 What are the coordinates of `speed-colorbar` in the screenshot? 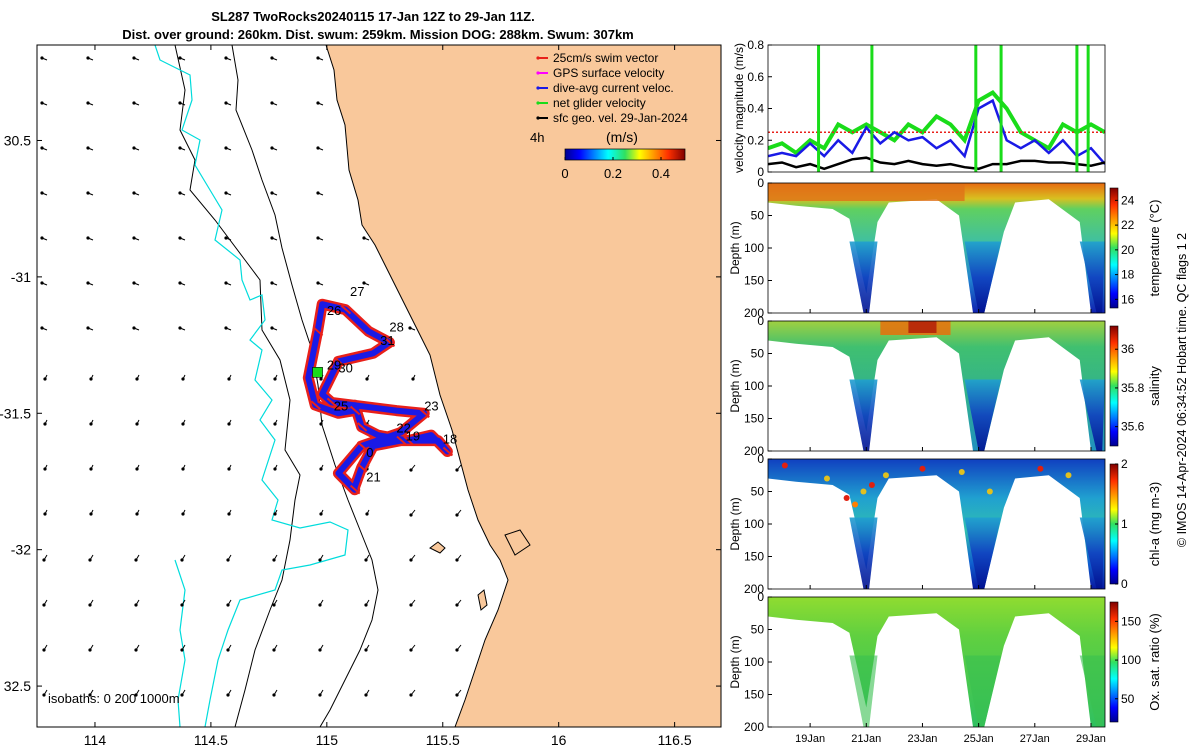 It's located at (625, 154).